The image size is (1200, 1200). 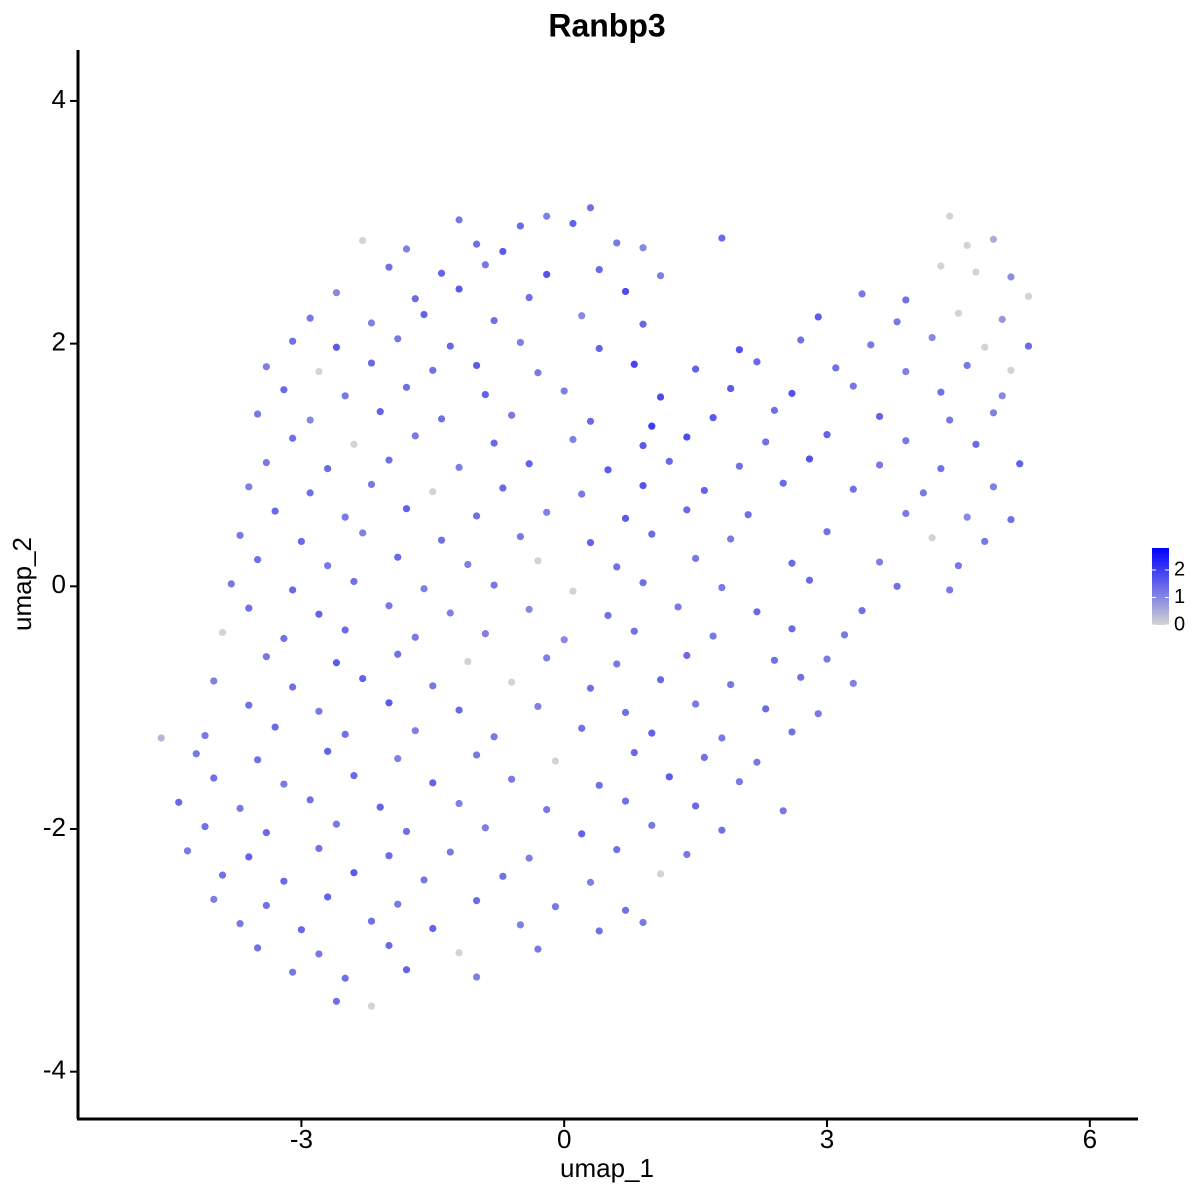 I want to click on colorbar-tick-label: 2, so click(x=1179, y=569).